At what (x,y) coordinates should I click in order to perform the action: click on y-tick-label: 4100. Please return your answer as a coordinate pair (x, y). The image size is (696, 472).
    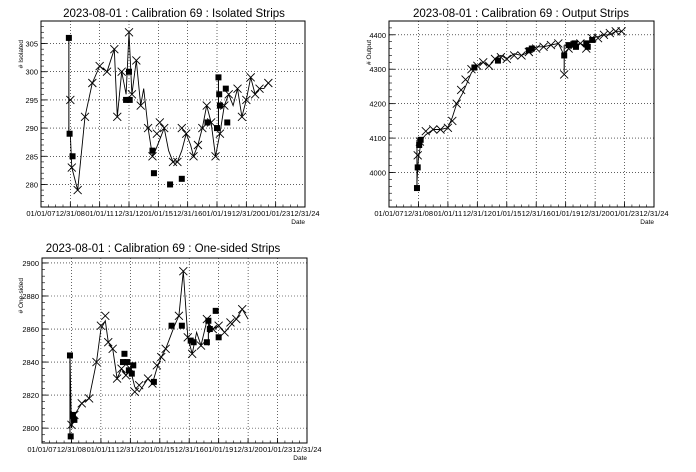
    Looking at the image, I should click on (377, 138).